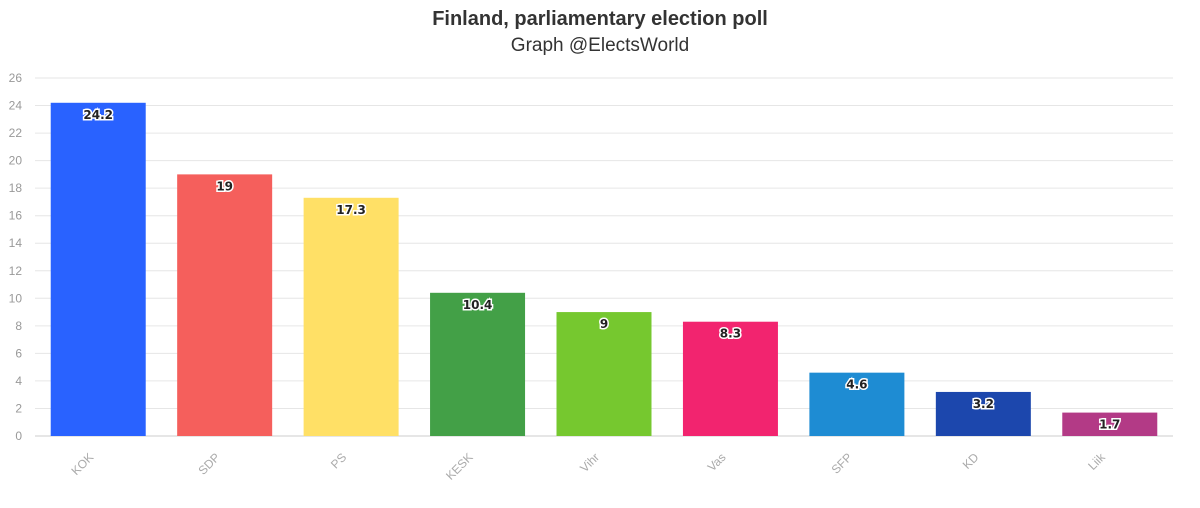 This screenshot has height=508, width=1200. I want to click on x-axis: KOK SDP PS KESK Vihr Vas SFP KD Liik, so click(589, 466).